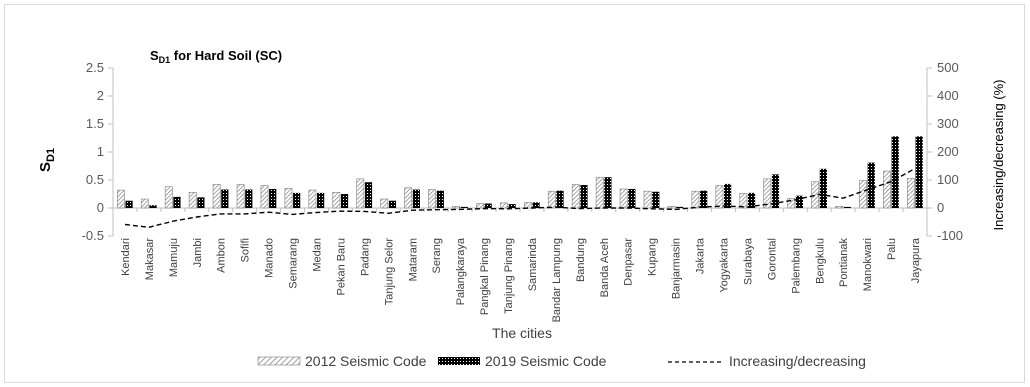 The width and height of the screenshot is (1030, 387). Describe the element at coordinates (892, 249) in the screenshot. I see `x-tick-label: Palu` at that location.